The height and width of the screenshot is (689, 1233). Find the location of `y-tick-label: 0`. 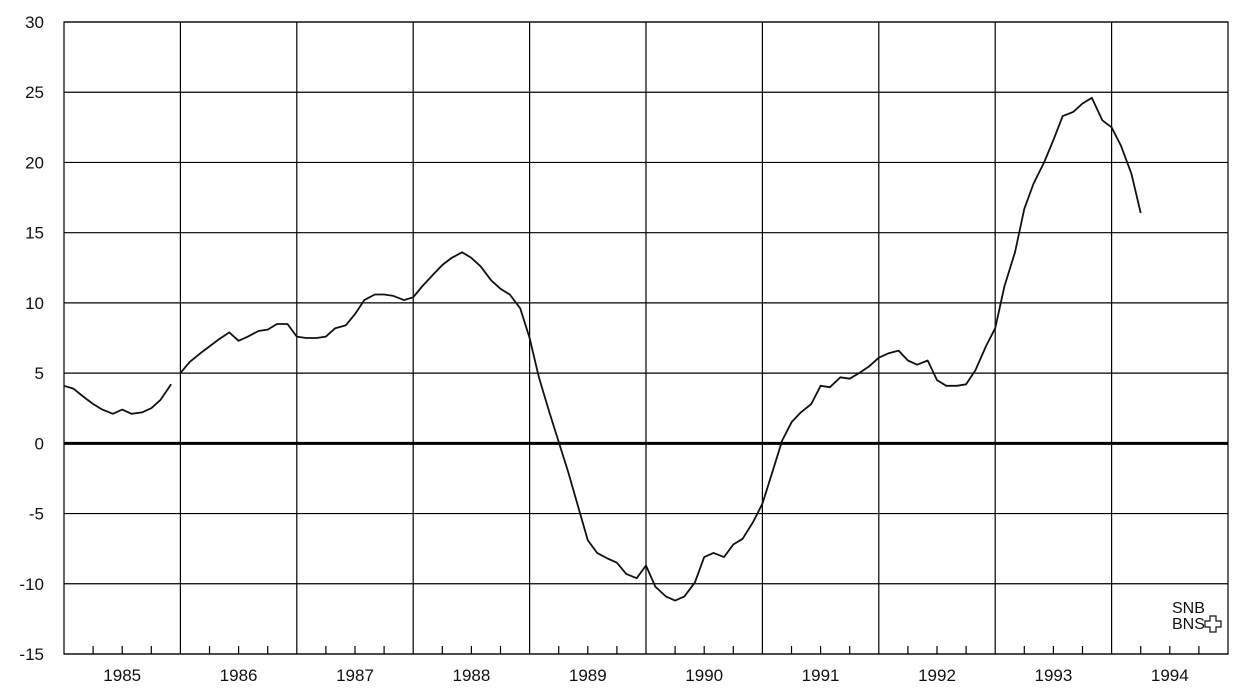

y-tick-label: 0 is located at coordinates (39, 443).